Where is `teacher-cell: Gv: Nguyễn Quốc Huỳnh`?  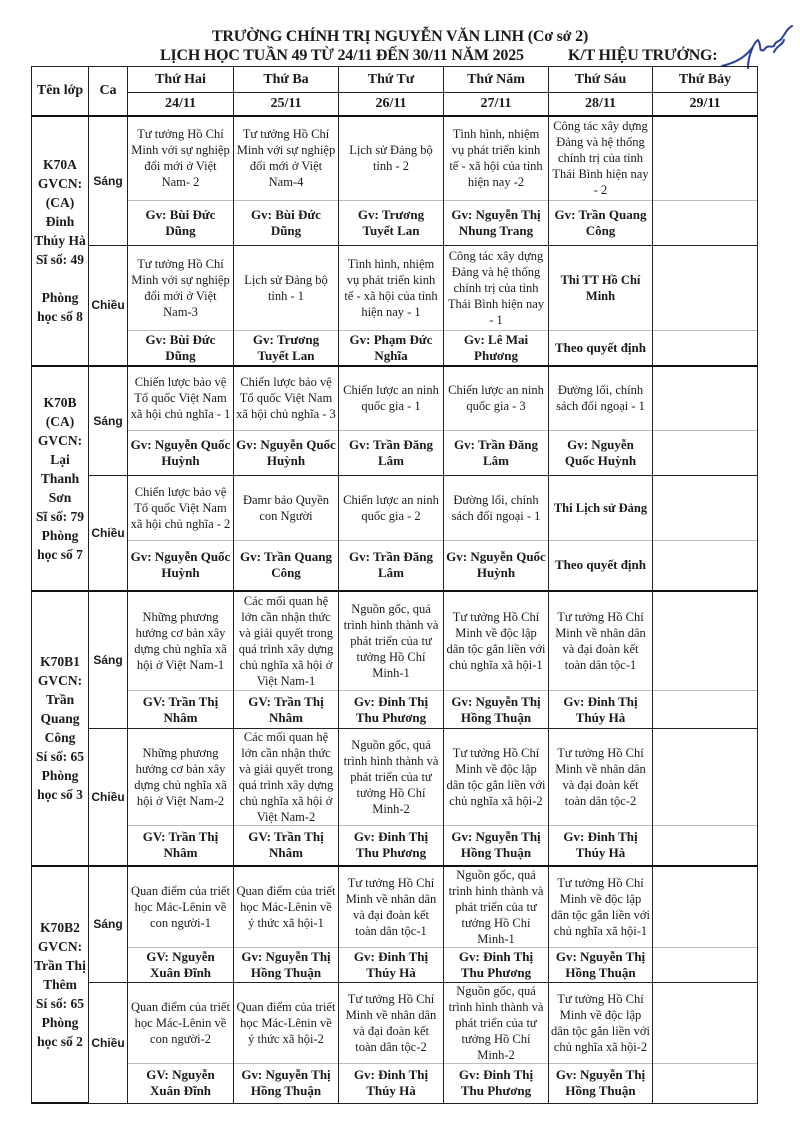 teacher-cell: Gv: Nguyễn Quốc Huỳnh is located at coordinates (180, 453).